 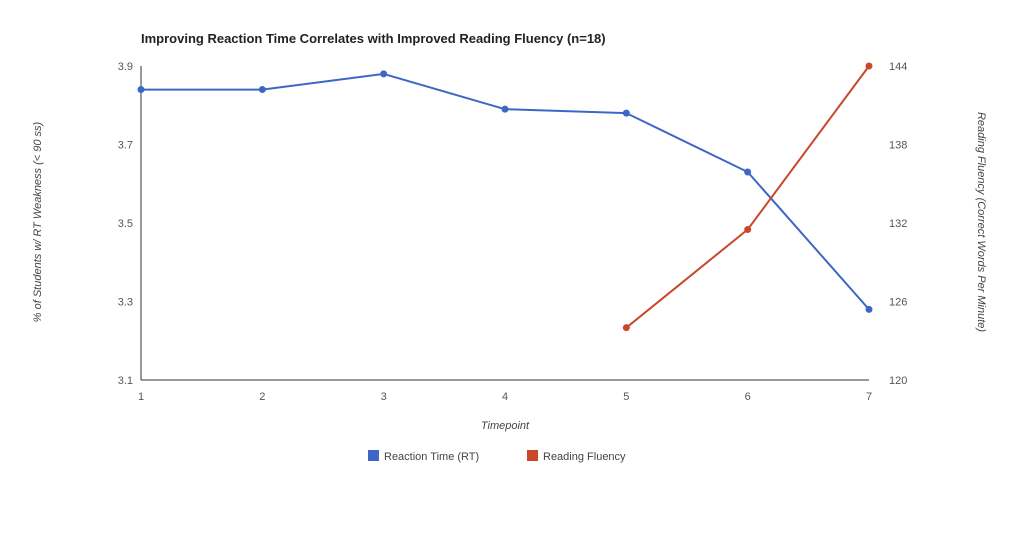 What do you see at coordinates (38, 221) in the screenshot?
I see `left-y-axis-title: % of Students w/ RT Weakness (< 90 ss)` at bounding box center [38, 221].